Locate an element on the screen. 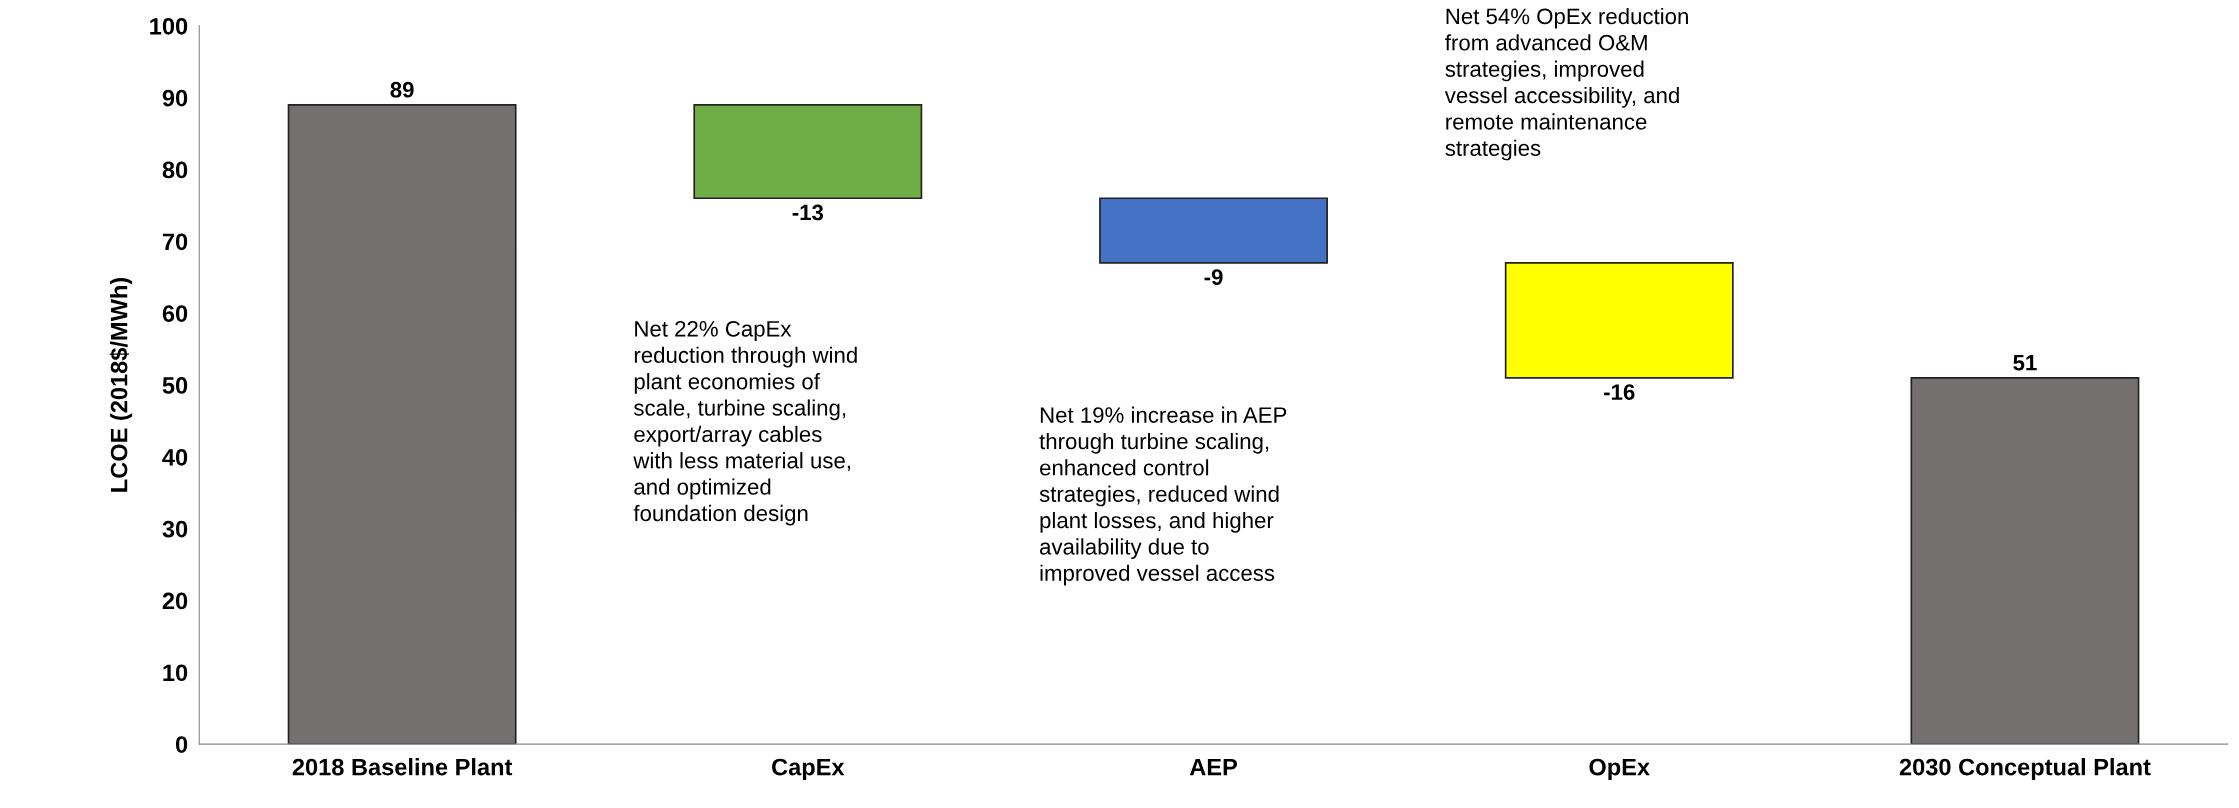  x-tick-label: OpEx is located at coordinates (1619, 769).